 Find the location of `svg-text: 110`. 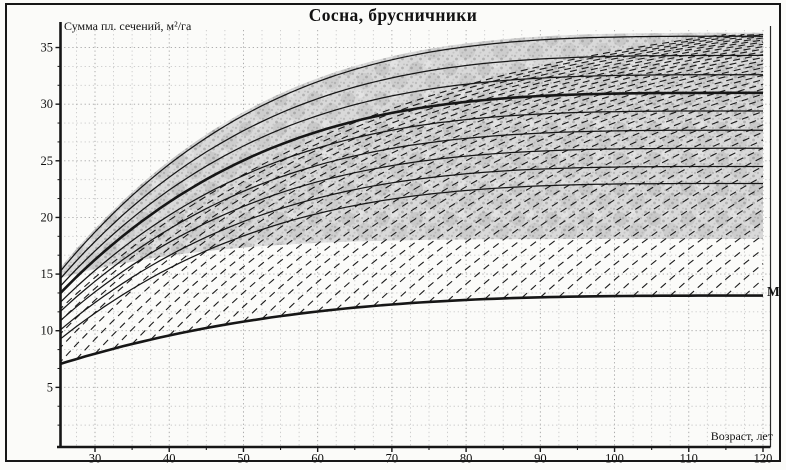

svg-text: 110 is located at coordinates (689, 459).